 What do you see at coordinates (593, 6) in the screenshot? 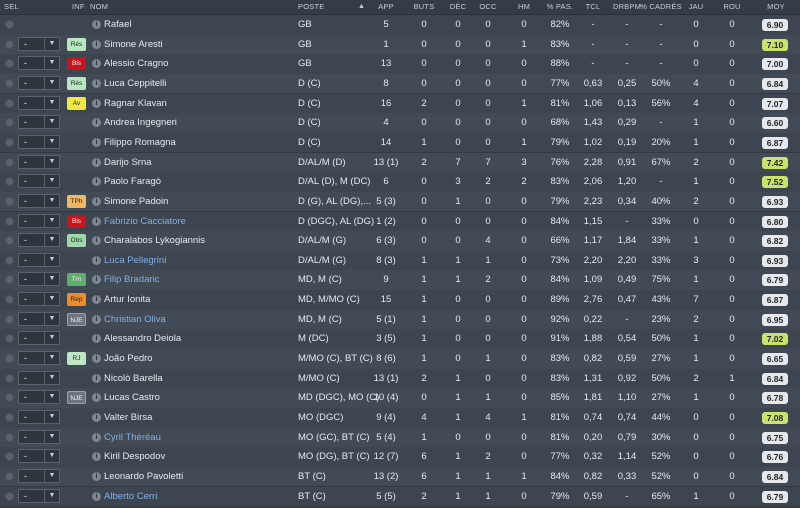
I see `col-tcl: TCL` at bounding box center [593, 6].